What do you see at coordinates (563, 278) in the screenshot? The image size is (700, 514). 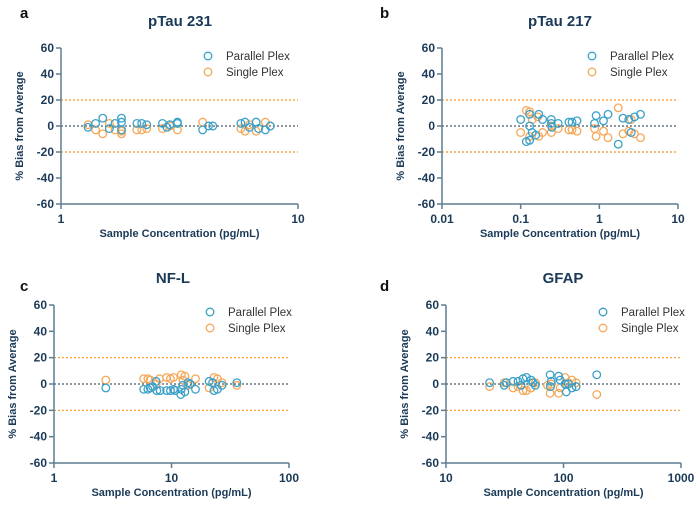 I see `chart-title: GFAP` at bounding box center [563, 278].